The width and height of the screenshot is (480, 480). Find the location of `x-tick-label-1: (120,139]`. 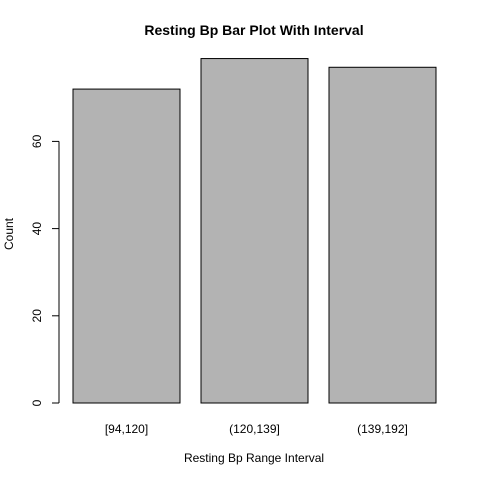

x-tick-label-1: (120,139] is located at coordinates (254, 429).